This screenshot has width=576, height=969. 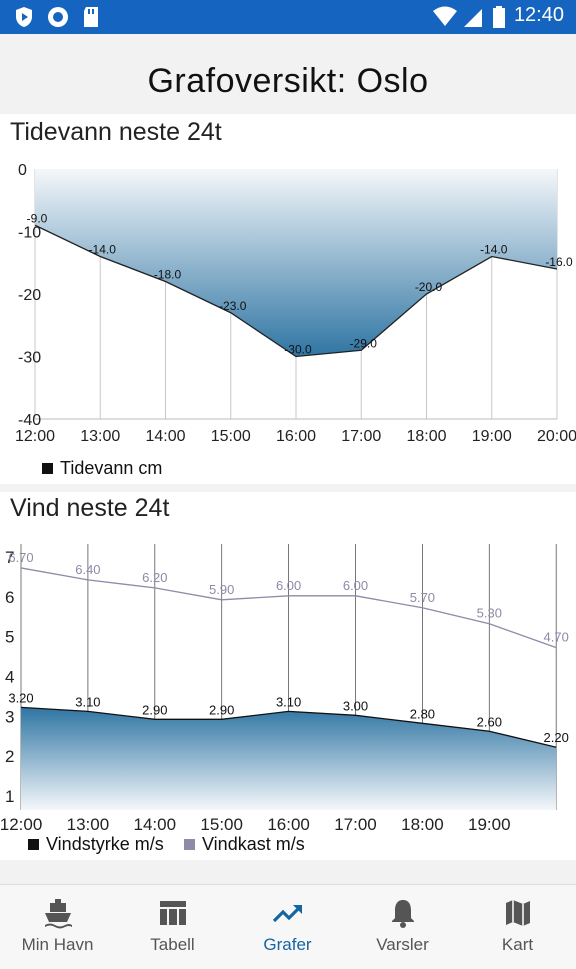 What do you see at coordinates (9, 716) in the screenshot?
I see `wind-y-tick-label: 3` at bounding box center [9, 716].